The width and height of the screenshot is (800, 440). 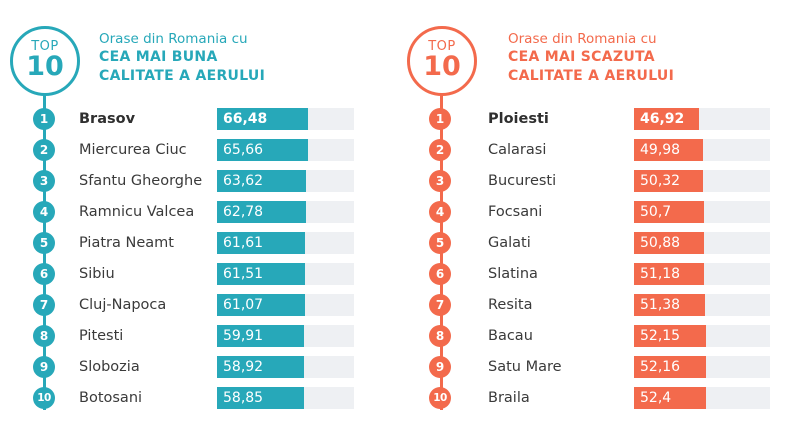 What do you see at coordinates (517, 150) in the screenshot?
I see `city-name: Calarasi` at bounding box center [517, 150].